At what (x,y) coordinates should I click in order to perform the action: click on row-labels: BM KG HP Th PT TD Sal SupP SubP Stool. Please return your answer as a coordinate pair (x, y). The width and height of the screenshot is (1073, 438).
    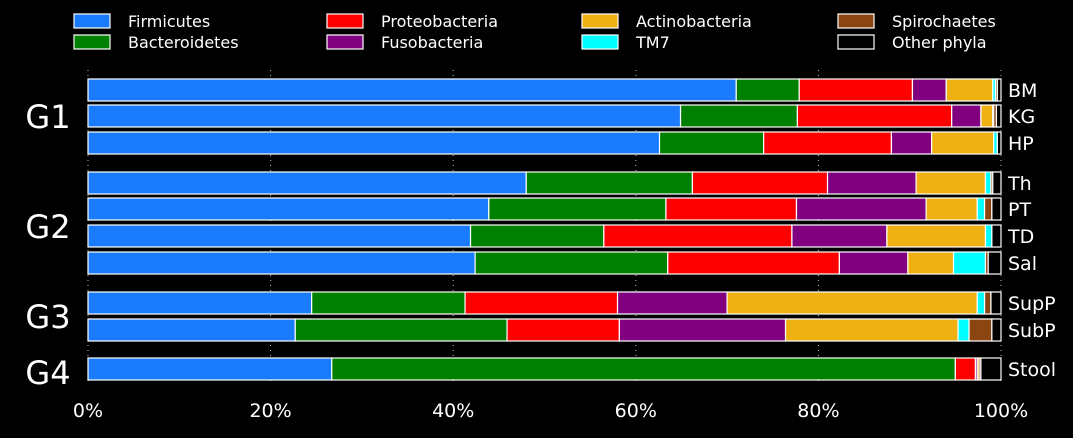
    Looking at the image, I should click on (1031, 230).